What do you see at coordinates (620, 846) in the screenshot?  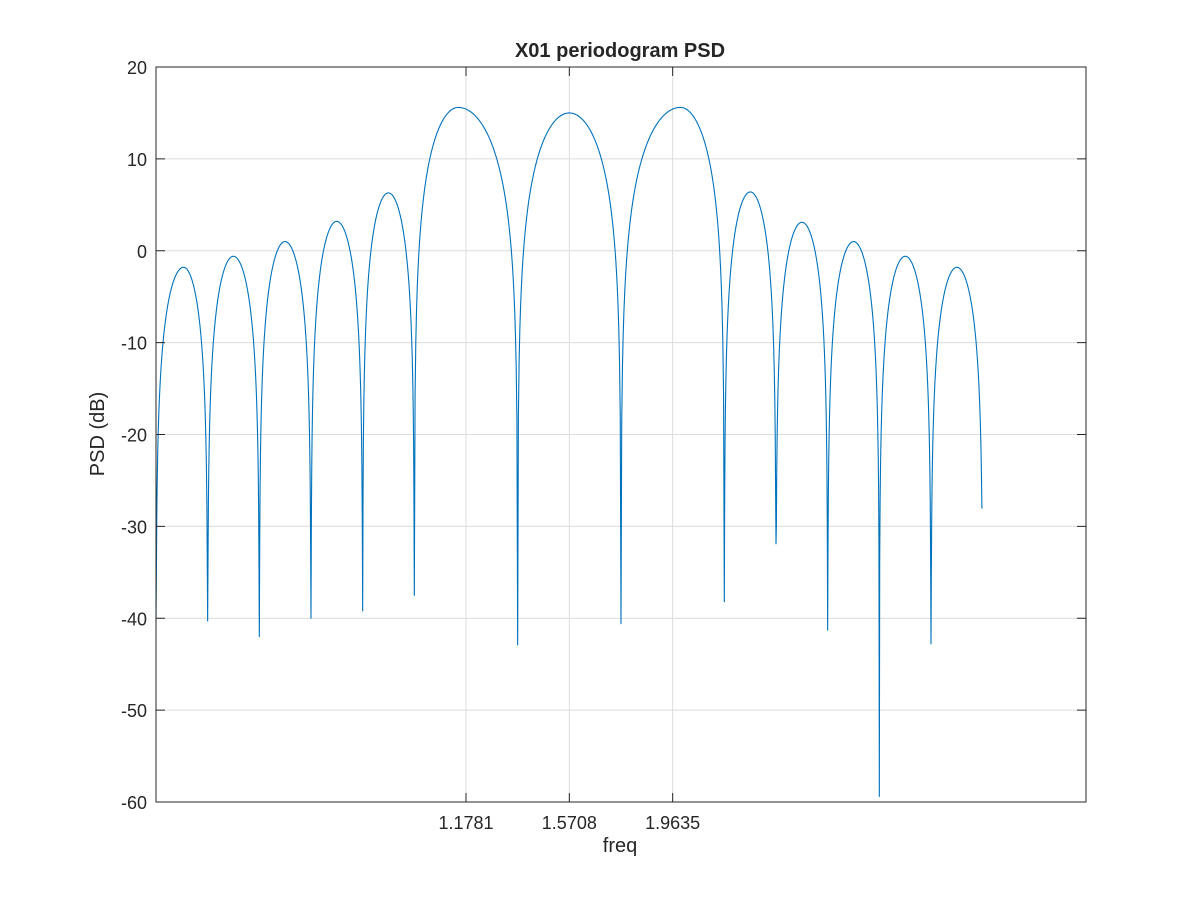 I see `x-axis-label: freq` at bounding box center [620, 846].